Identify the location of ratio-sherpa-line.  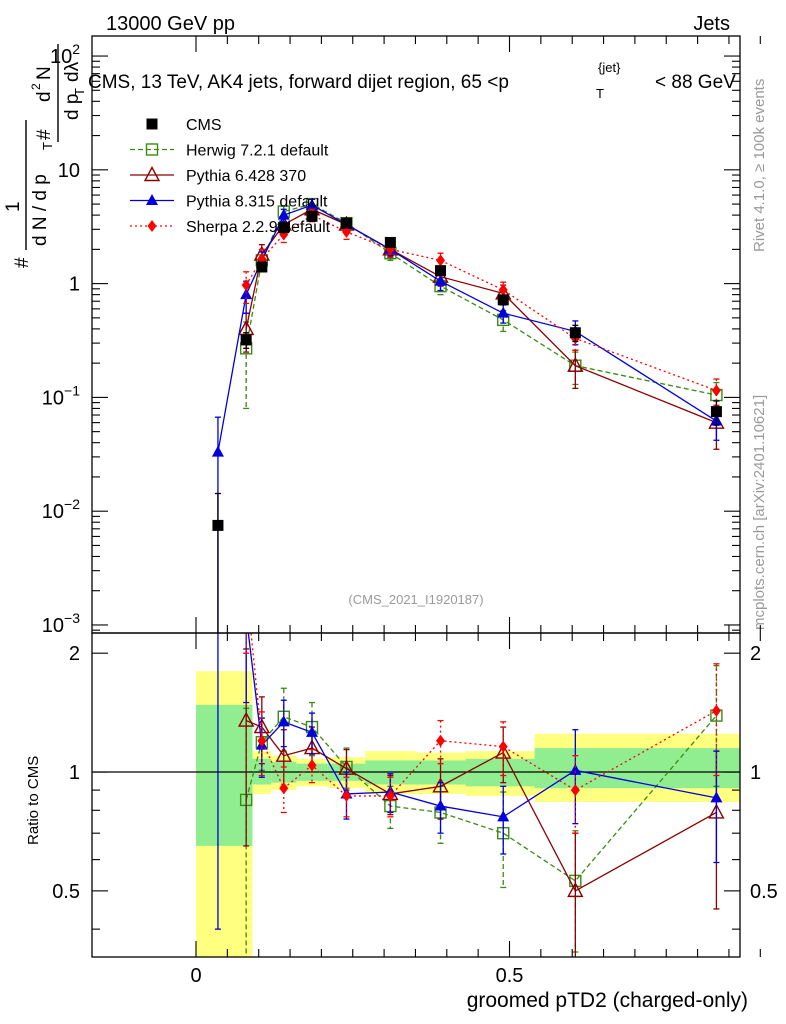
(483, 715).